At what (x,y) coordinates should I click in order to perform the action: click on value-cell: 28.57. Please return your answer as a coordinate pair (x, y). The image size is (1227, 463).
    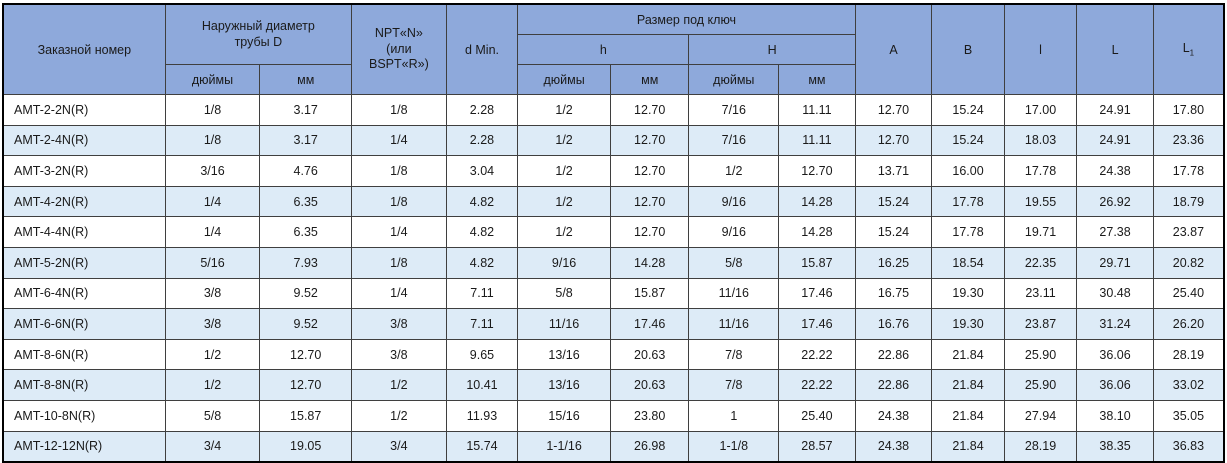
    Looking at the image, I should click on (817, 446).